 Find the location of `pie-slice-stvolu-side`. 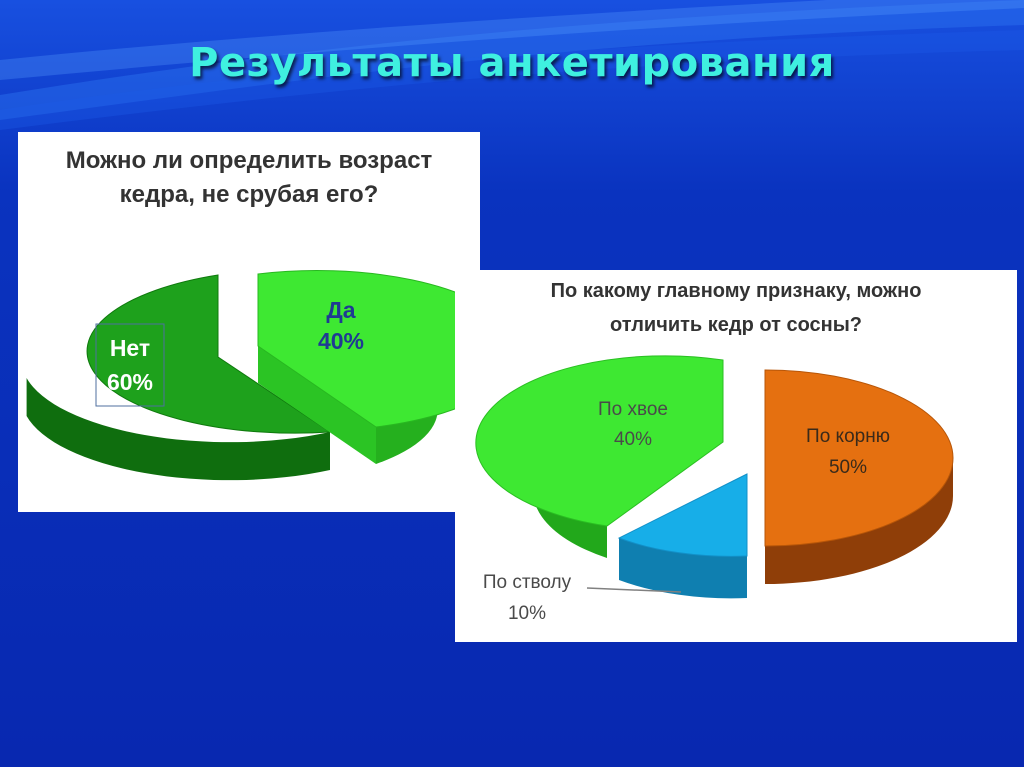

pie-slice-stvolu-side is located at coordinates (683, 568).